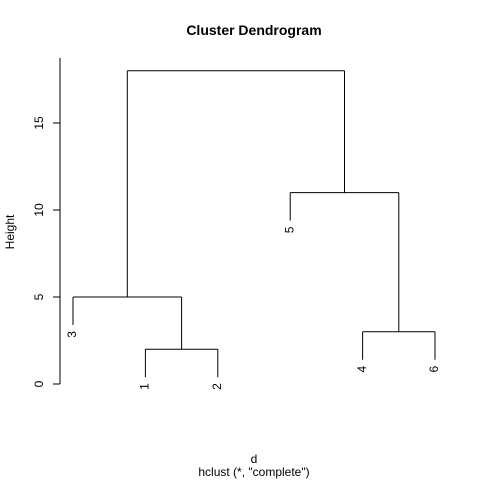  I want to click on method-subtitle: hclust (*, "complete"), so click(253, 472).